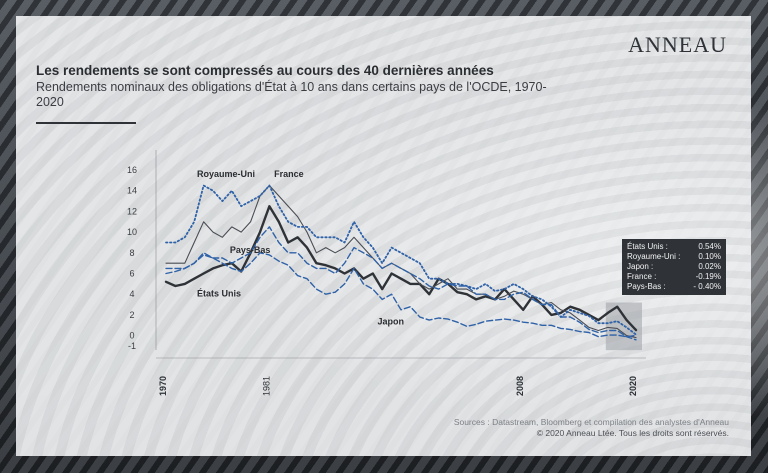 The width and height of the screenshot is (768, 473). Describe the element at coordinates (289, 174) in the screenshot. I see `series-label: France` at that location.